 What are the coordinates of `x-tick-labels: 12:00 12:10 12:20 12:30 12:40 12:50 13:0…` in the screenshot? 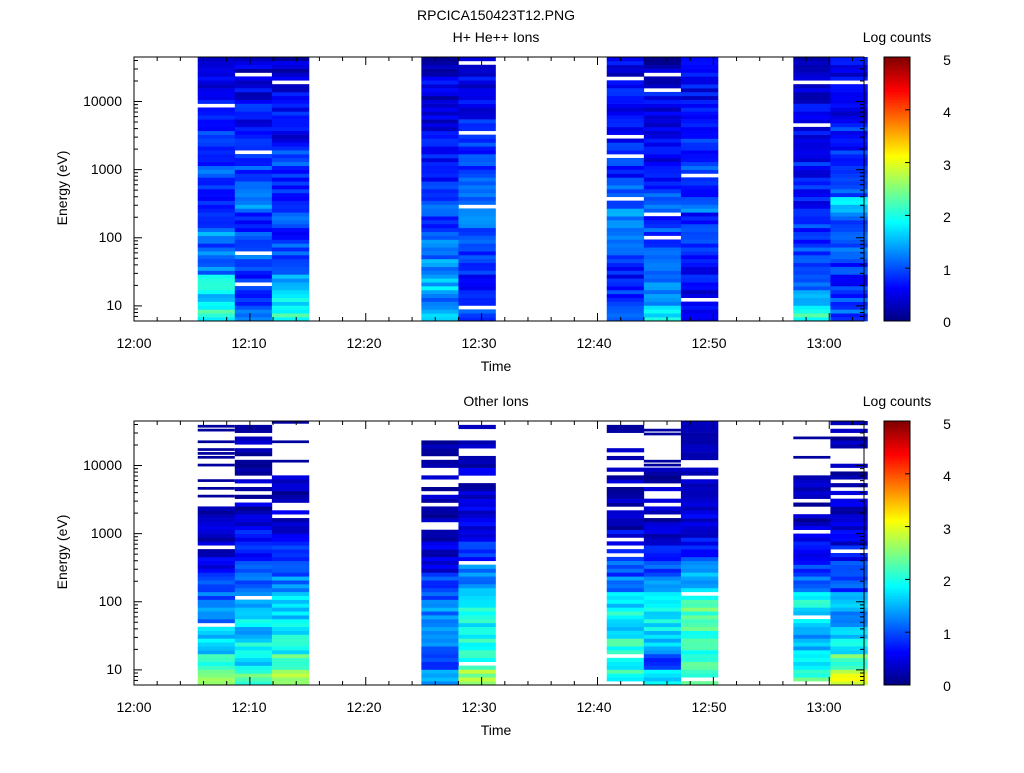 It's located at (478, 343).